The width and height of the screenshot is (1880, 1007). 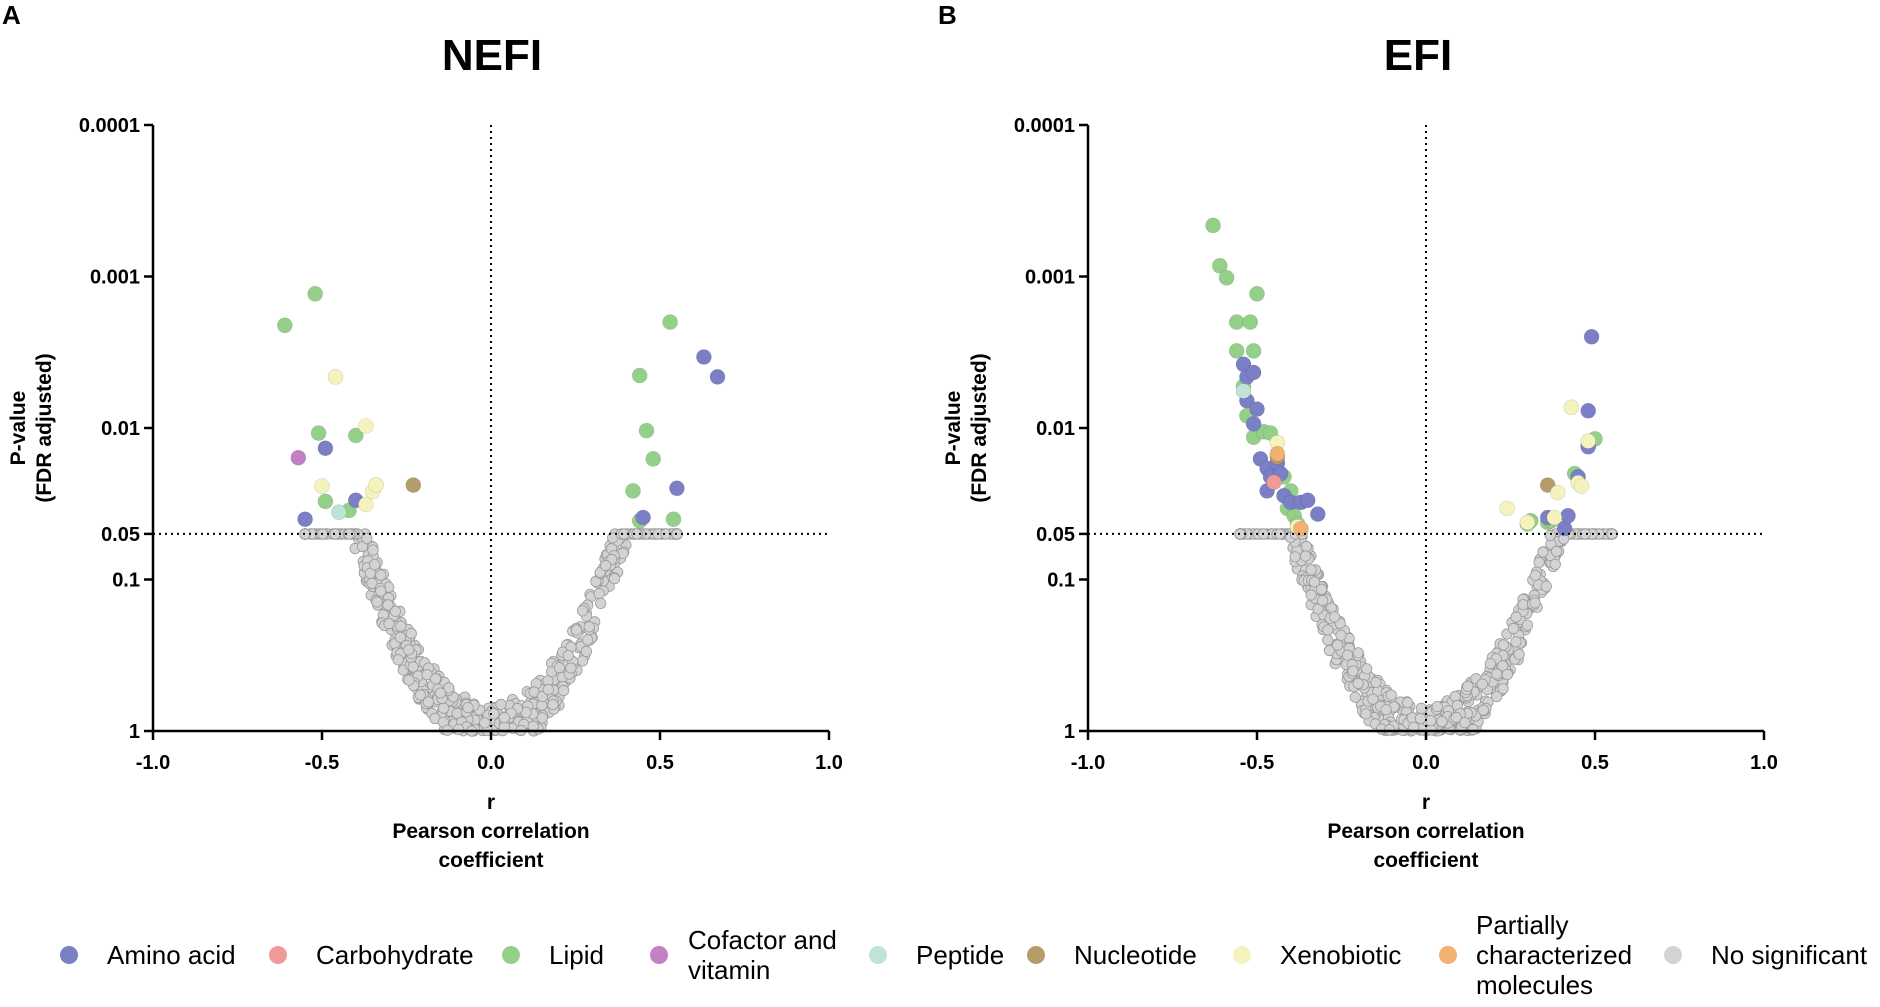 I want to click on series-lipid, so click(x=1404, y=374).